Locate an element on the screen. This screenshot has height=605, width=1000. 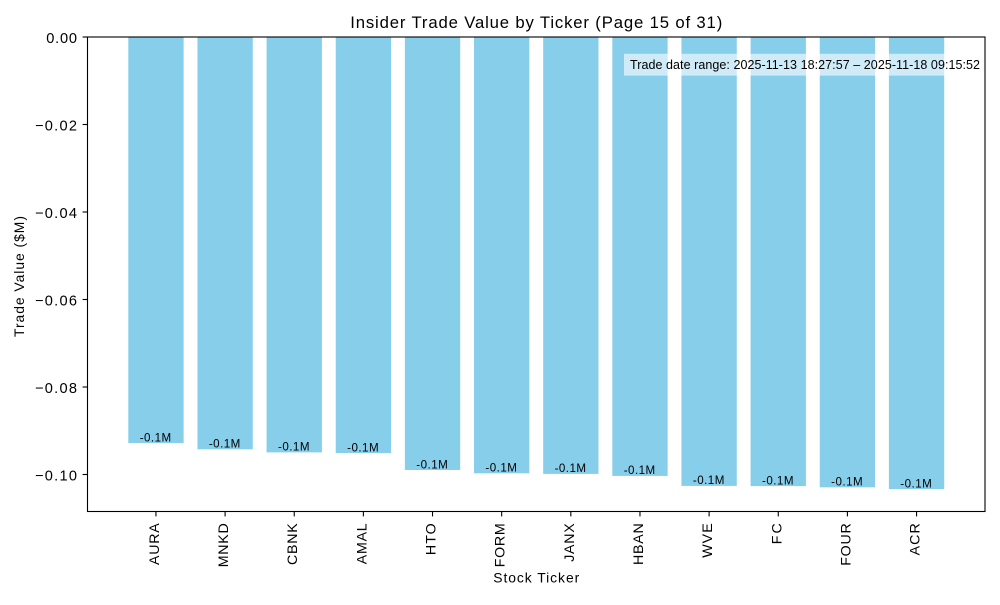
svg-text: −0.06 is located at coordinates (56, 302).